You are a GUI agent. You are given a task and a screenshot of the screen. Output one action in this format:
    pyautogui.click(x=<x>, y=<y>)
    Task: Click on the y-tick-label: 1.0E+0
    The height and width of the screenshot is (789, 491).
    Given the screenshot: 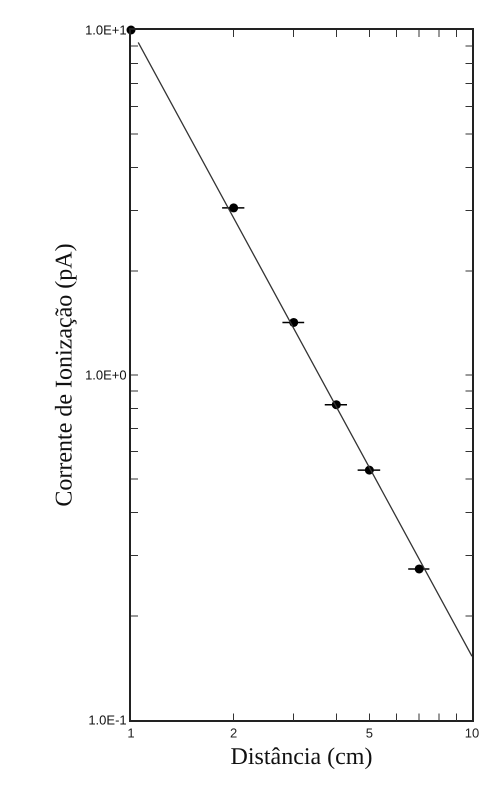 What is the action you would take?
    pyautogui.click(x=106, y=375)
    